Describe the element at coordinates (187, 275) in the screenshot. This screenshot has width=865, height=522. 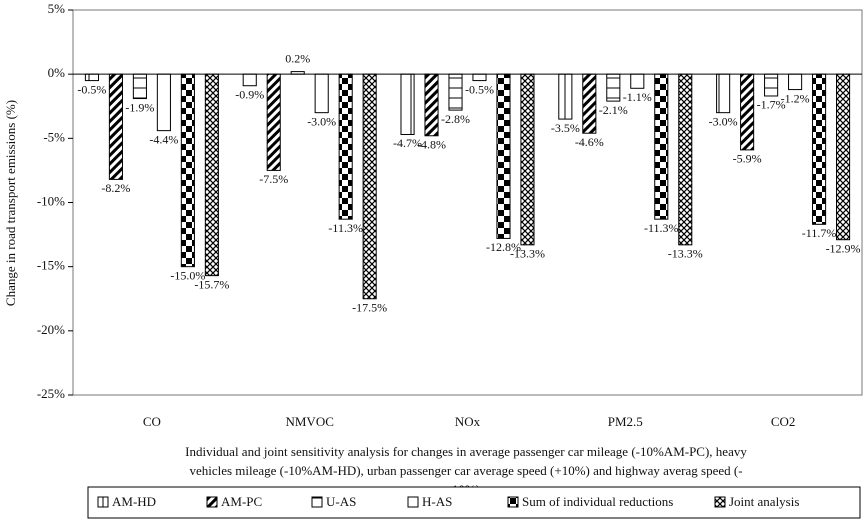
I see `value-label: -15.0%` at that location.